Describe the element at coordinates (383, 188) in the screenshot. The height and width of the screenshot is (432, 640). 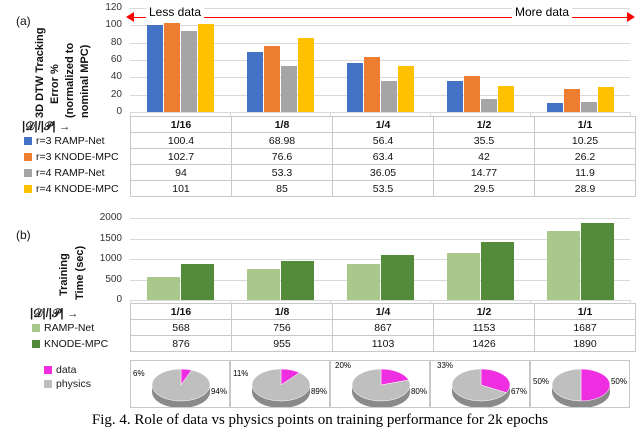
I see `table-cell: 53.5` at that location.